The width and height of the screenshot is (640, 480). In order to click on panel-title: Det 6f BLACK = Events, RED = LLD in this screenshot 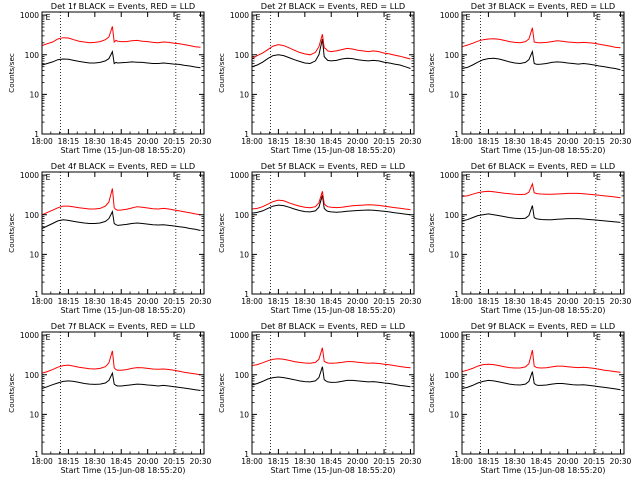, I will do `click(543, 166)`.